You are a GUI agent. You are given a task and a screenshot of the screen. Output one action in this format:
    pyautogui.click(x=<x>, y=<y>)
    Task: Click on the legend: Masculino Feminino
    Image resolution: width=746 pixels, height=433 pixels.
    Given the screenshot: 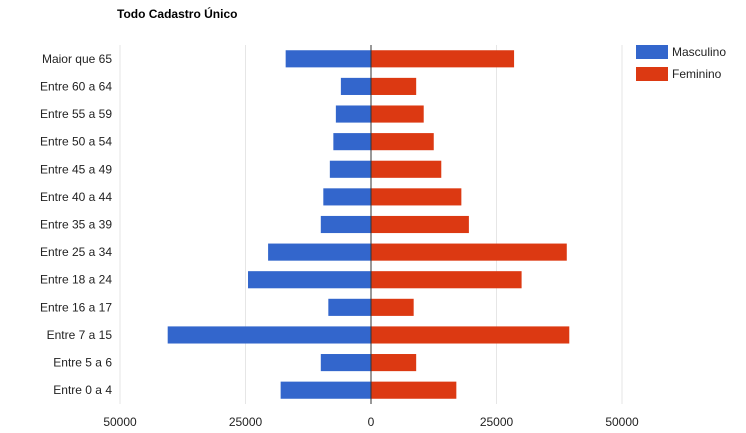 What is the action you would take?
    pyautogui.click(x=681, y=66)
    